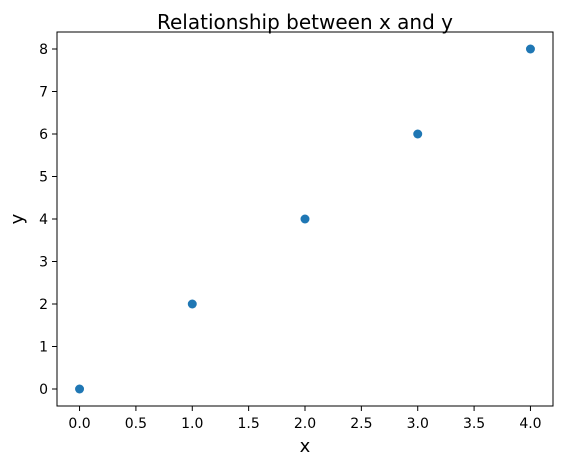  Describe the element at coordinates (305, 446) in the screenshot. I see `x-axis-label: x` at that location.